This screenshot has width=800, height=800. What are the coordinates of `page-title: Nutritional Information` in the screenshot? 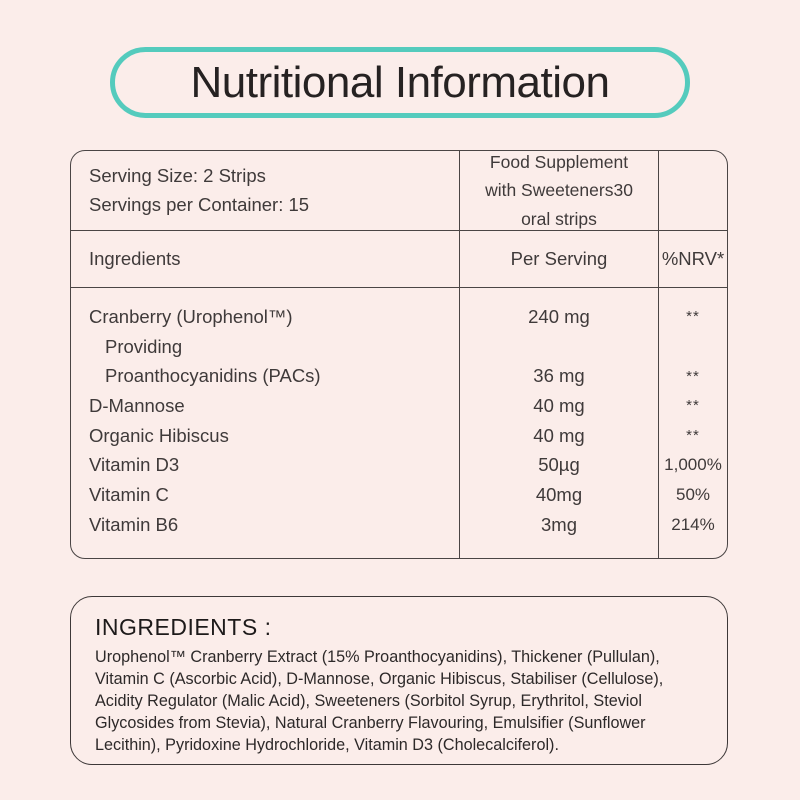 It's located at (400, 82).